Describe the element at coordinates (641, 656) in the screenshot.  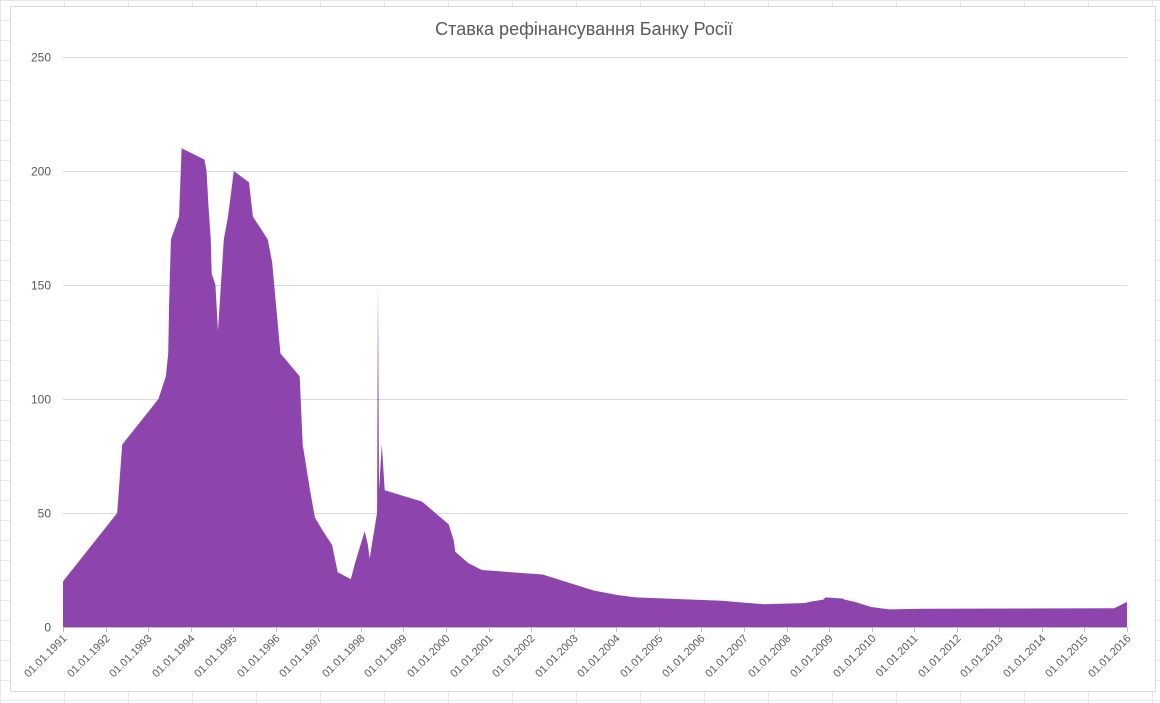
I see `x-tick-label: 01.01.2005` at that location.